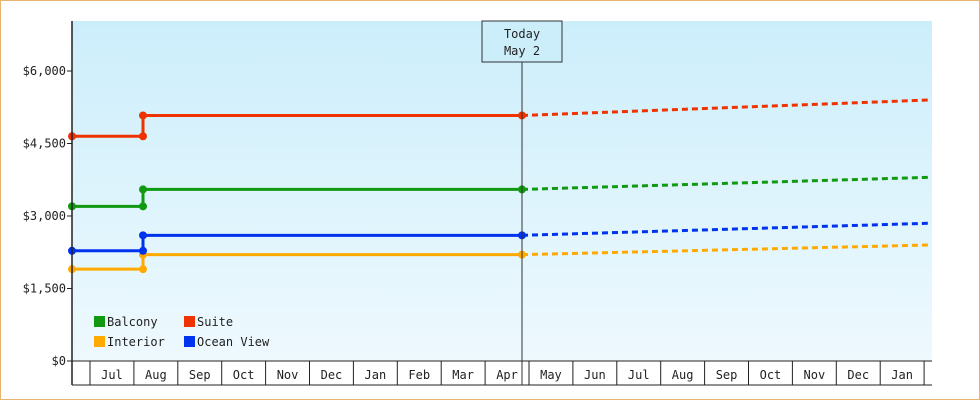  Describe the element at coordinates (59, 361) in the screenshot. I see `y-tick-label: $0` at that location.